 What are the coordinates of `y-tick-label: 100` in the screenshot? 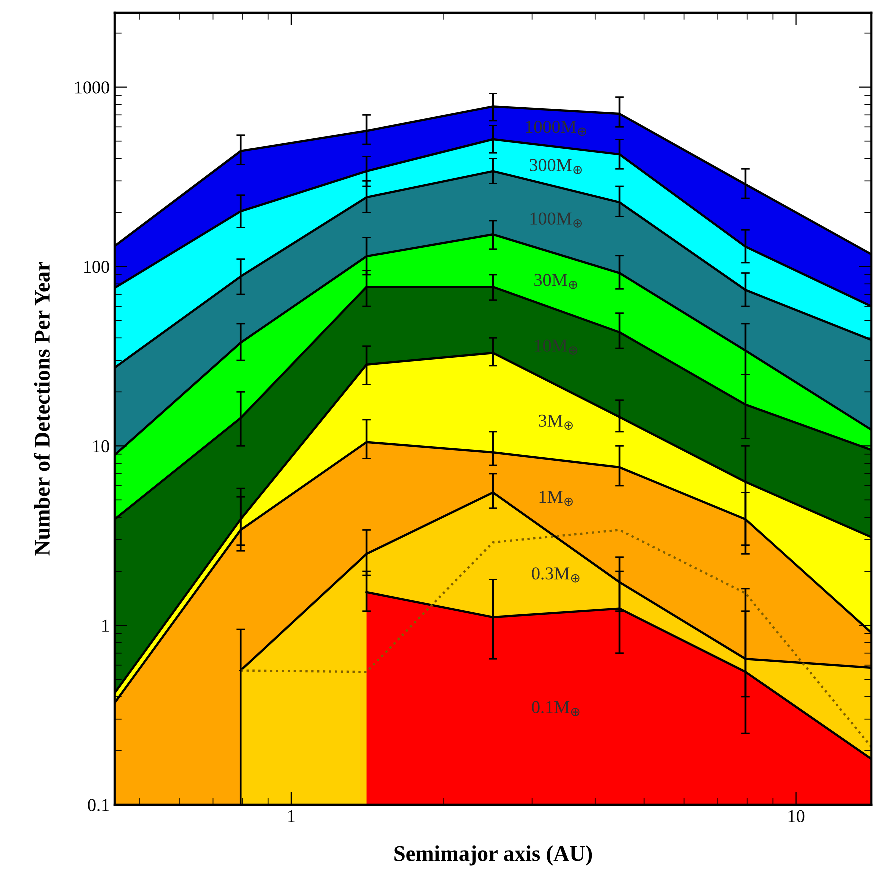 It's located at (97, 267).